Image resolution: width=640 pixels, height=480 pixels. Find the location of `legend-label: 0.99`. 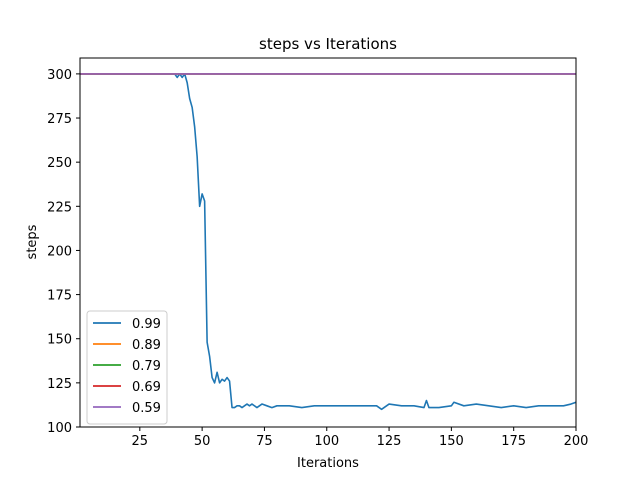

legend-label: 0.99 is located at coordinates (146, 324).